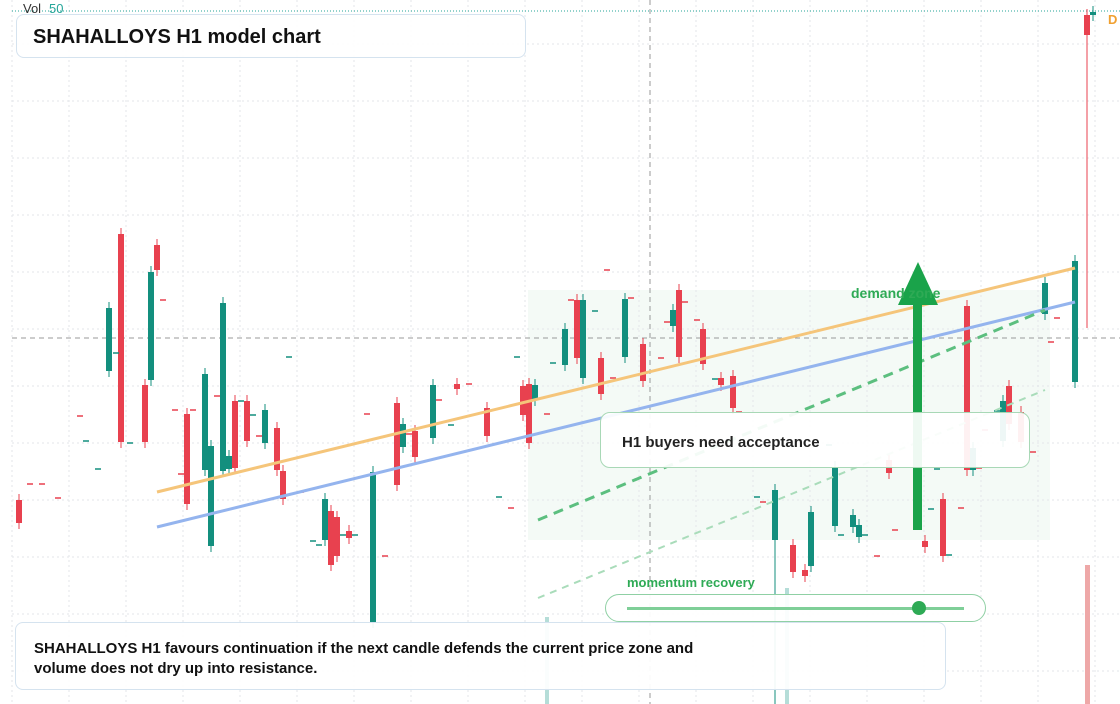 The width and height of the screenshot is (1120, 704). What do you see at coordinates (691, 582) in the screenshot?
I see `momentum-label: momentum recovery` at bounding box center [691, 582].